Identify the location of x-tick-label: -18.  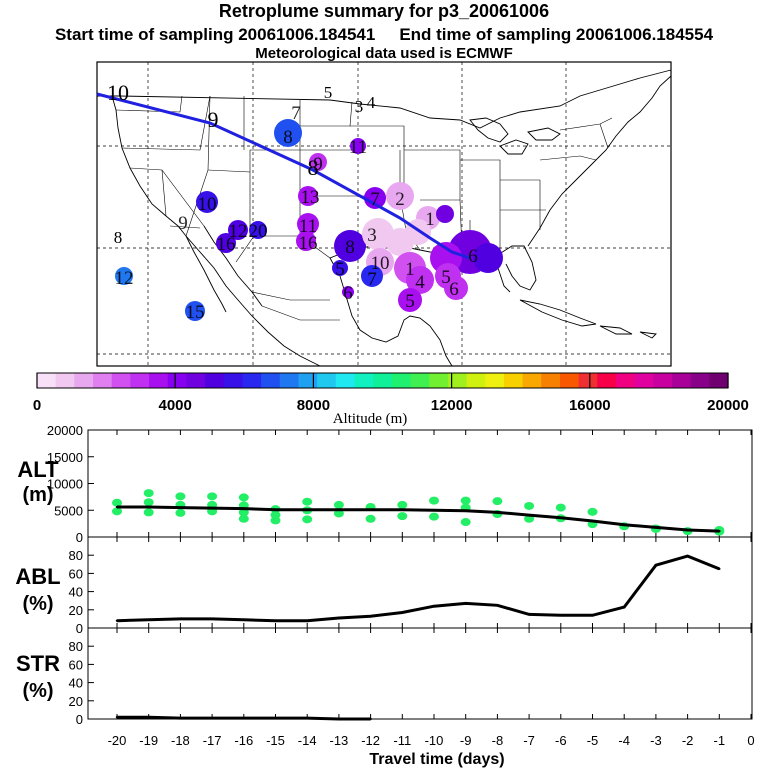
(180, 740).